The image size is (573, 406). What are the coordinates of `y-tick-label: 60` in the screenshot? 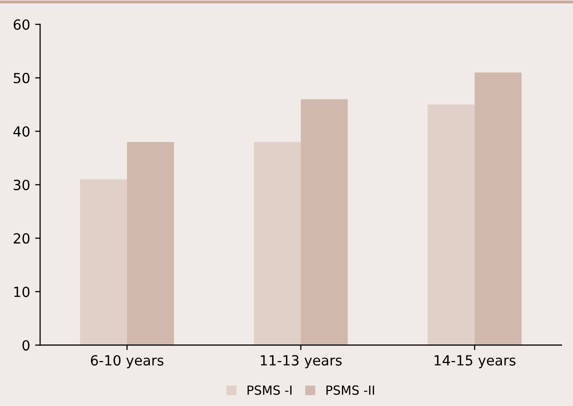 It's located at (22, 24).